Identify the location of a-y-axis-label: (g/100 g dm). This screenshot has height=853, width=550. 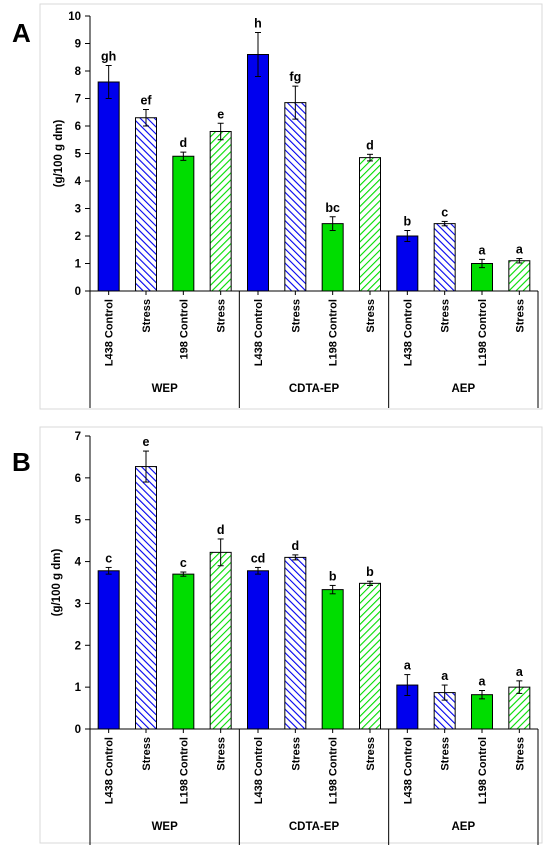
(59, 153).